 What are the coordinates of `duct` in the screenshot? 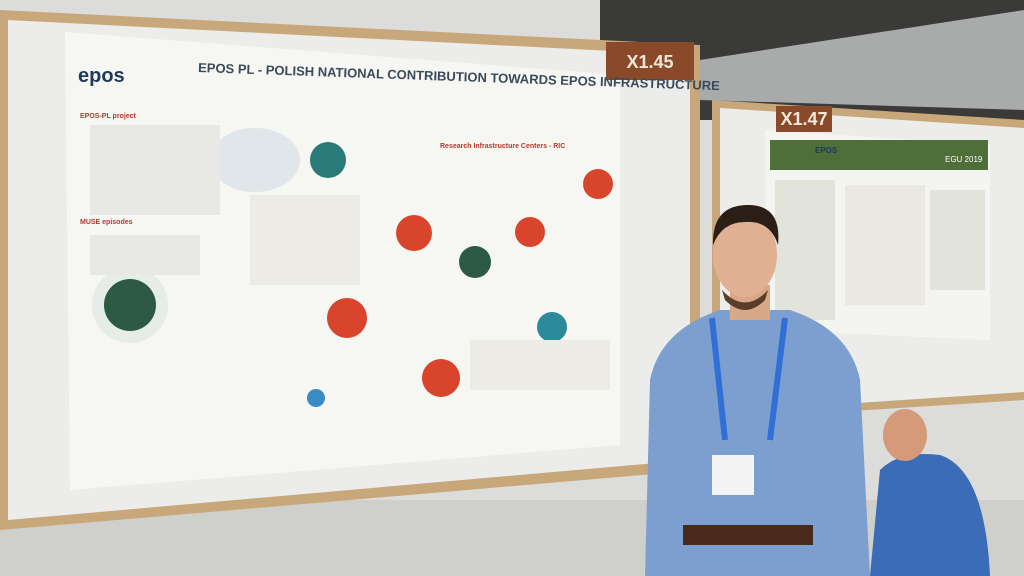 It's located at (862, 60).